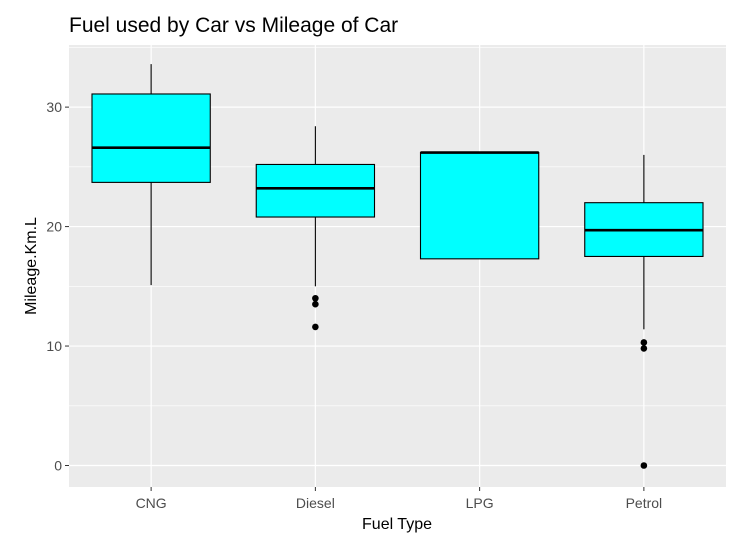 This screenshot has width=750, height=535. I want to click on box-cng, so click(151, 175).